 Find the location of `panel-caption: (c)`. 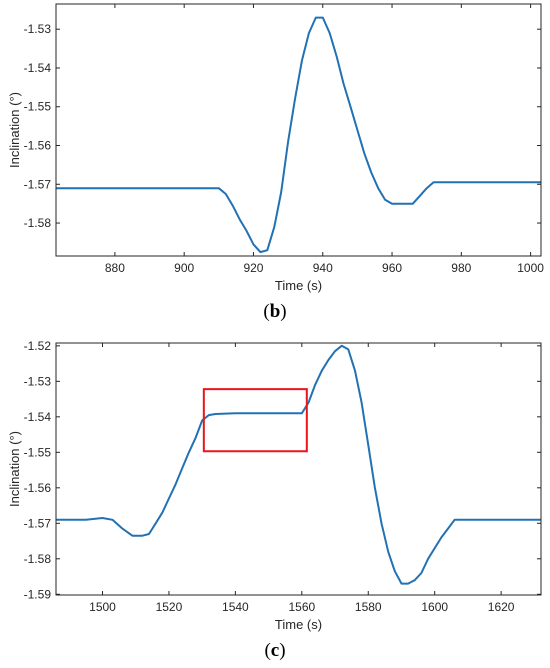

panel-caption: (c) is located at coordinates (274, 650).